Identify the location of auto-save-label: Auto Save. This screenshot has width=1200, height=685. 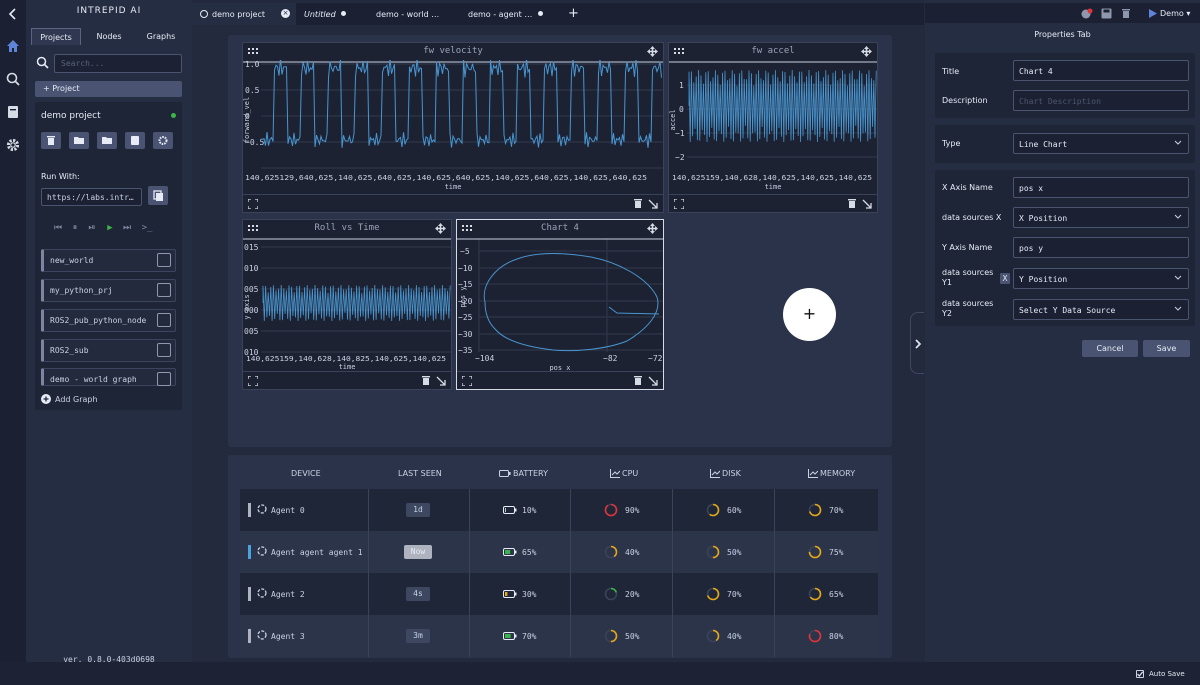
(1167, 674).